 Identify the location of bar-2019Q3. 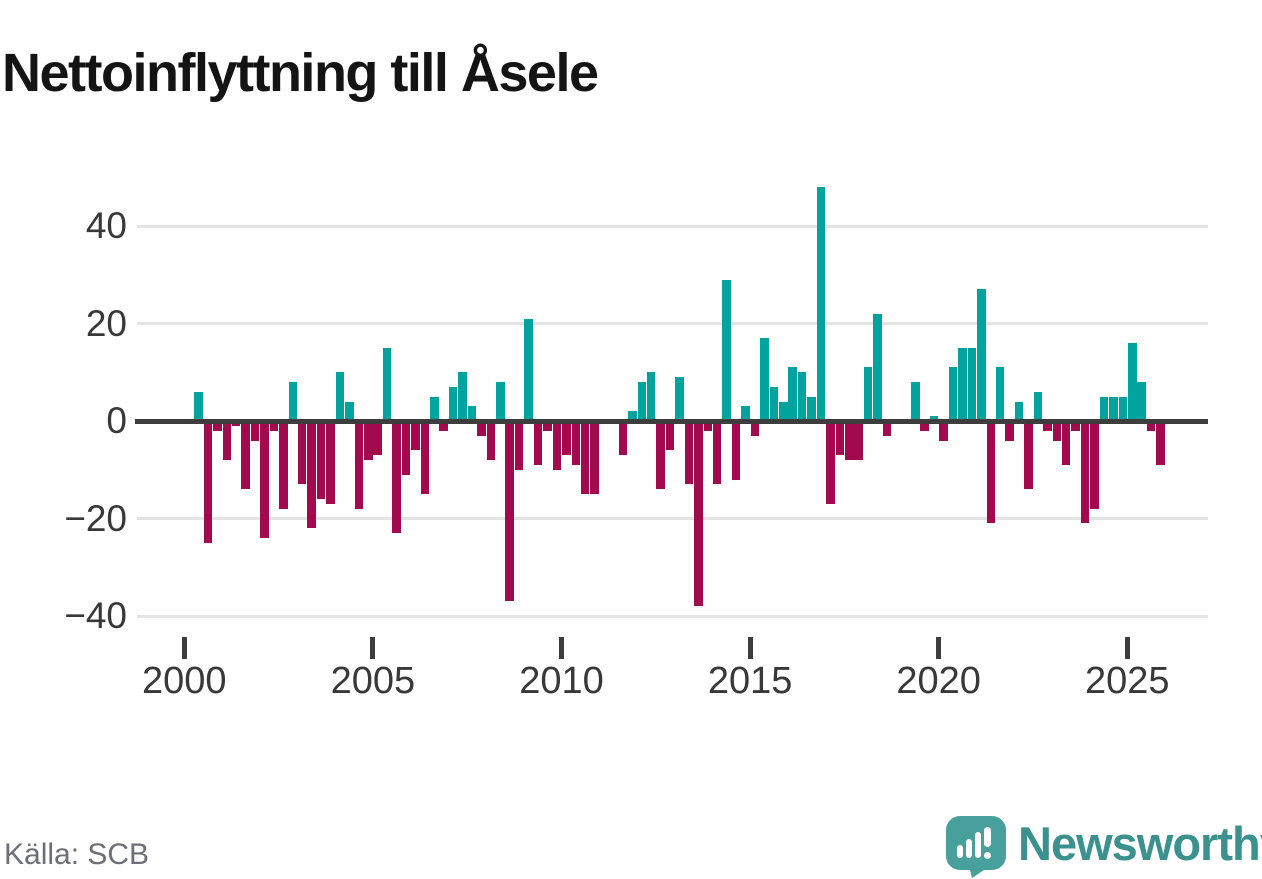
(924, 426).